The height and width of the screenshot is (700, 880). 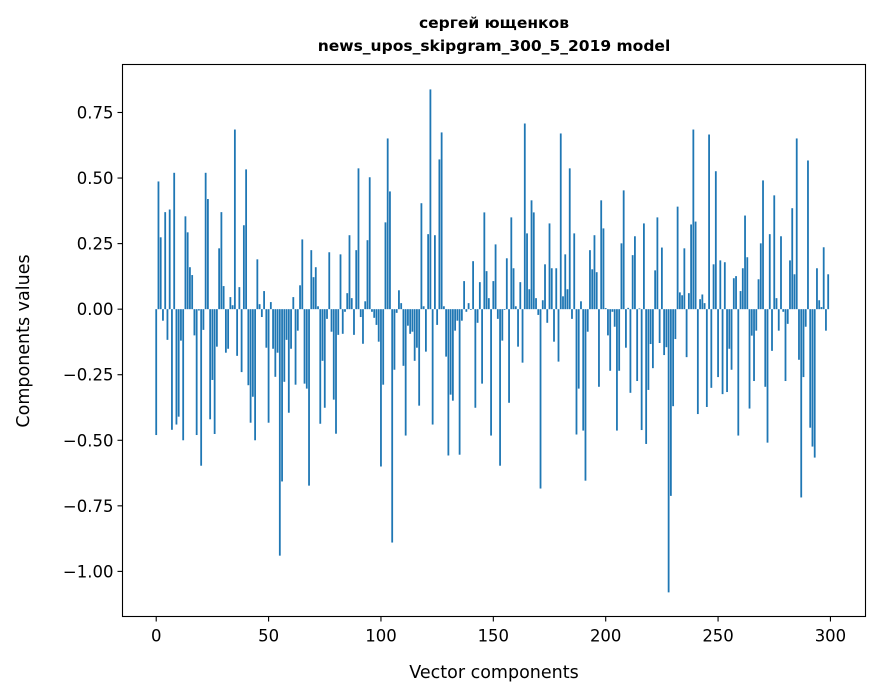 I want to click on x-axis-ticks: 0 50 100 150 200 250 300, so click(x=498, y=631).